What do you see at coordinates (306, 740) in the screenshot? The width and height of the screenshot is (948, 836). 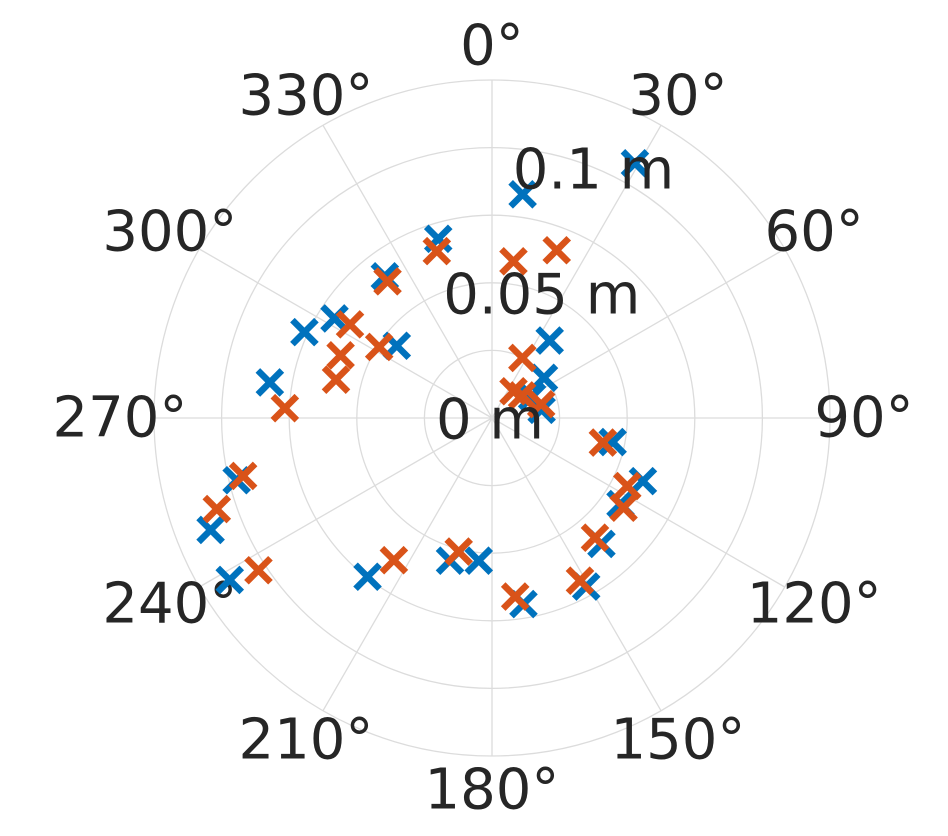 I see `angle-tick-label: 210°` at bounding box center [306, 740].